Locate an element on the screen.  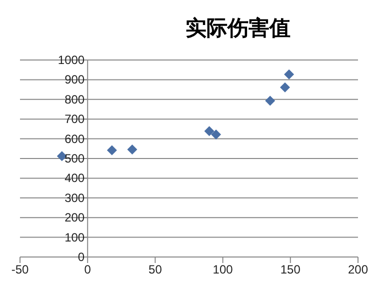
y-tick-label: 100 is located at coordinates (74, 237).